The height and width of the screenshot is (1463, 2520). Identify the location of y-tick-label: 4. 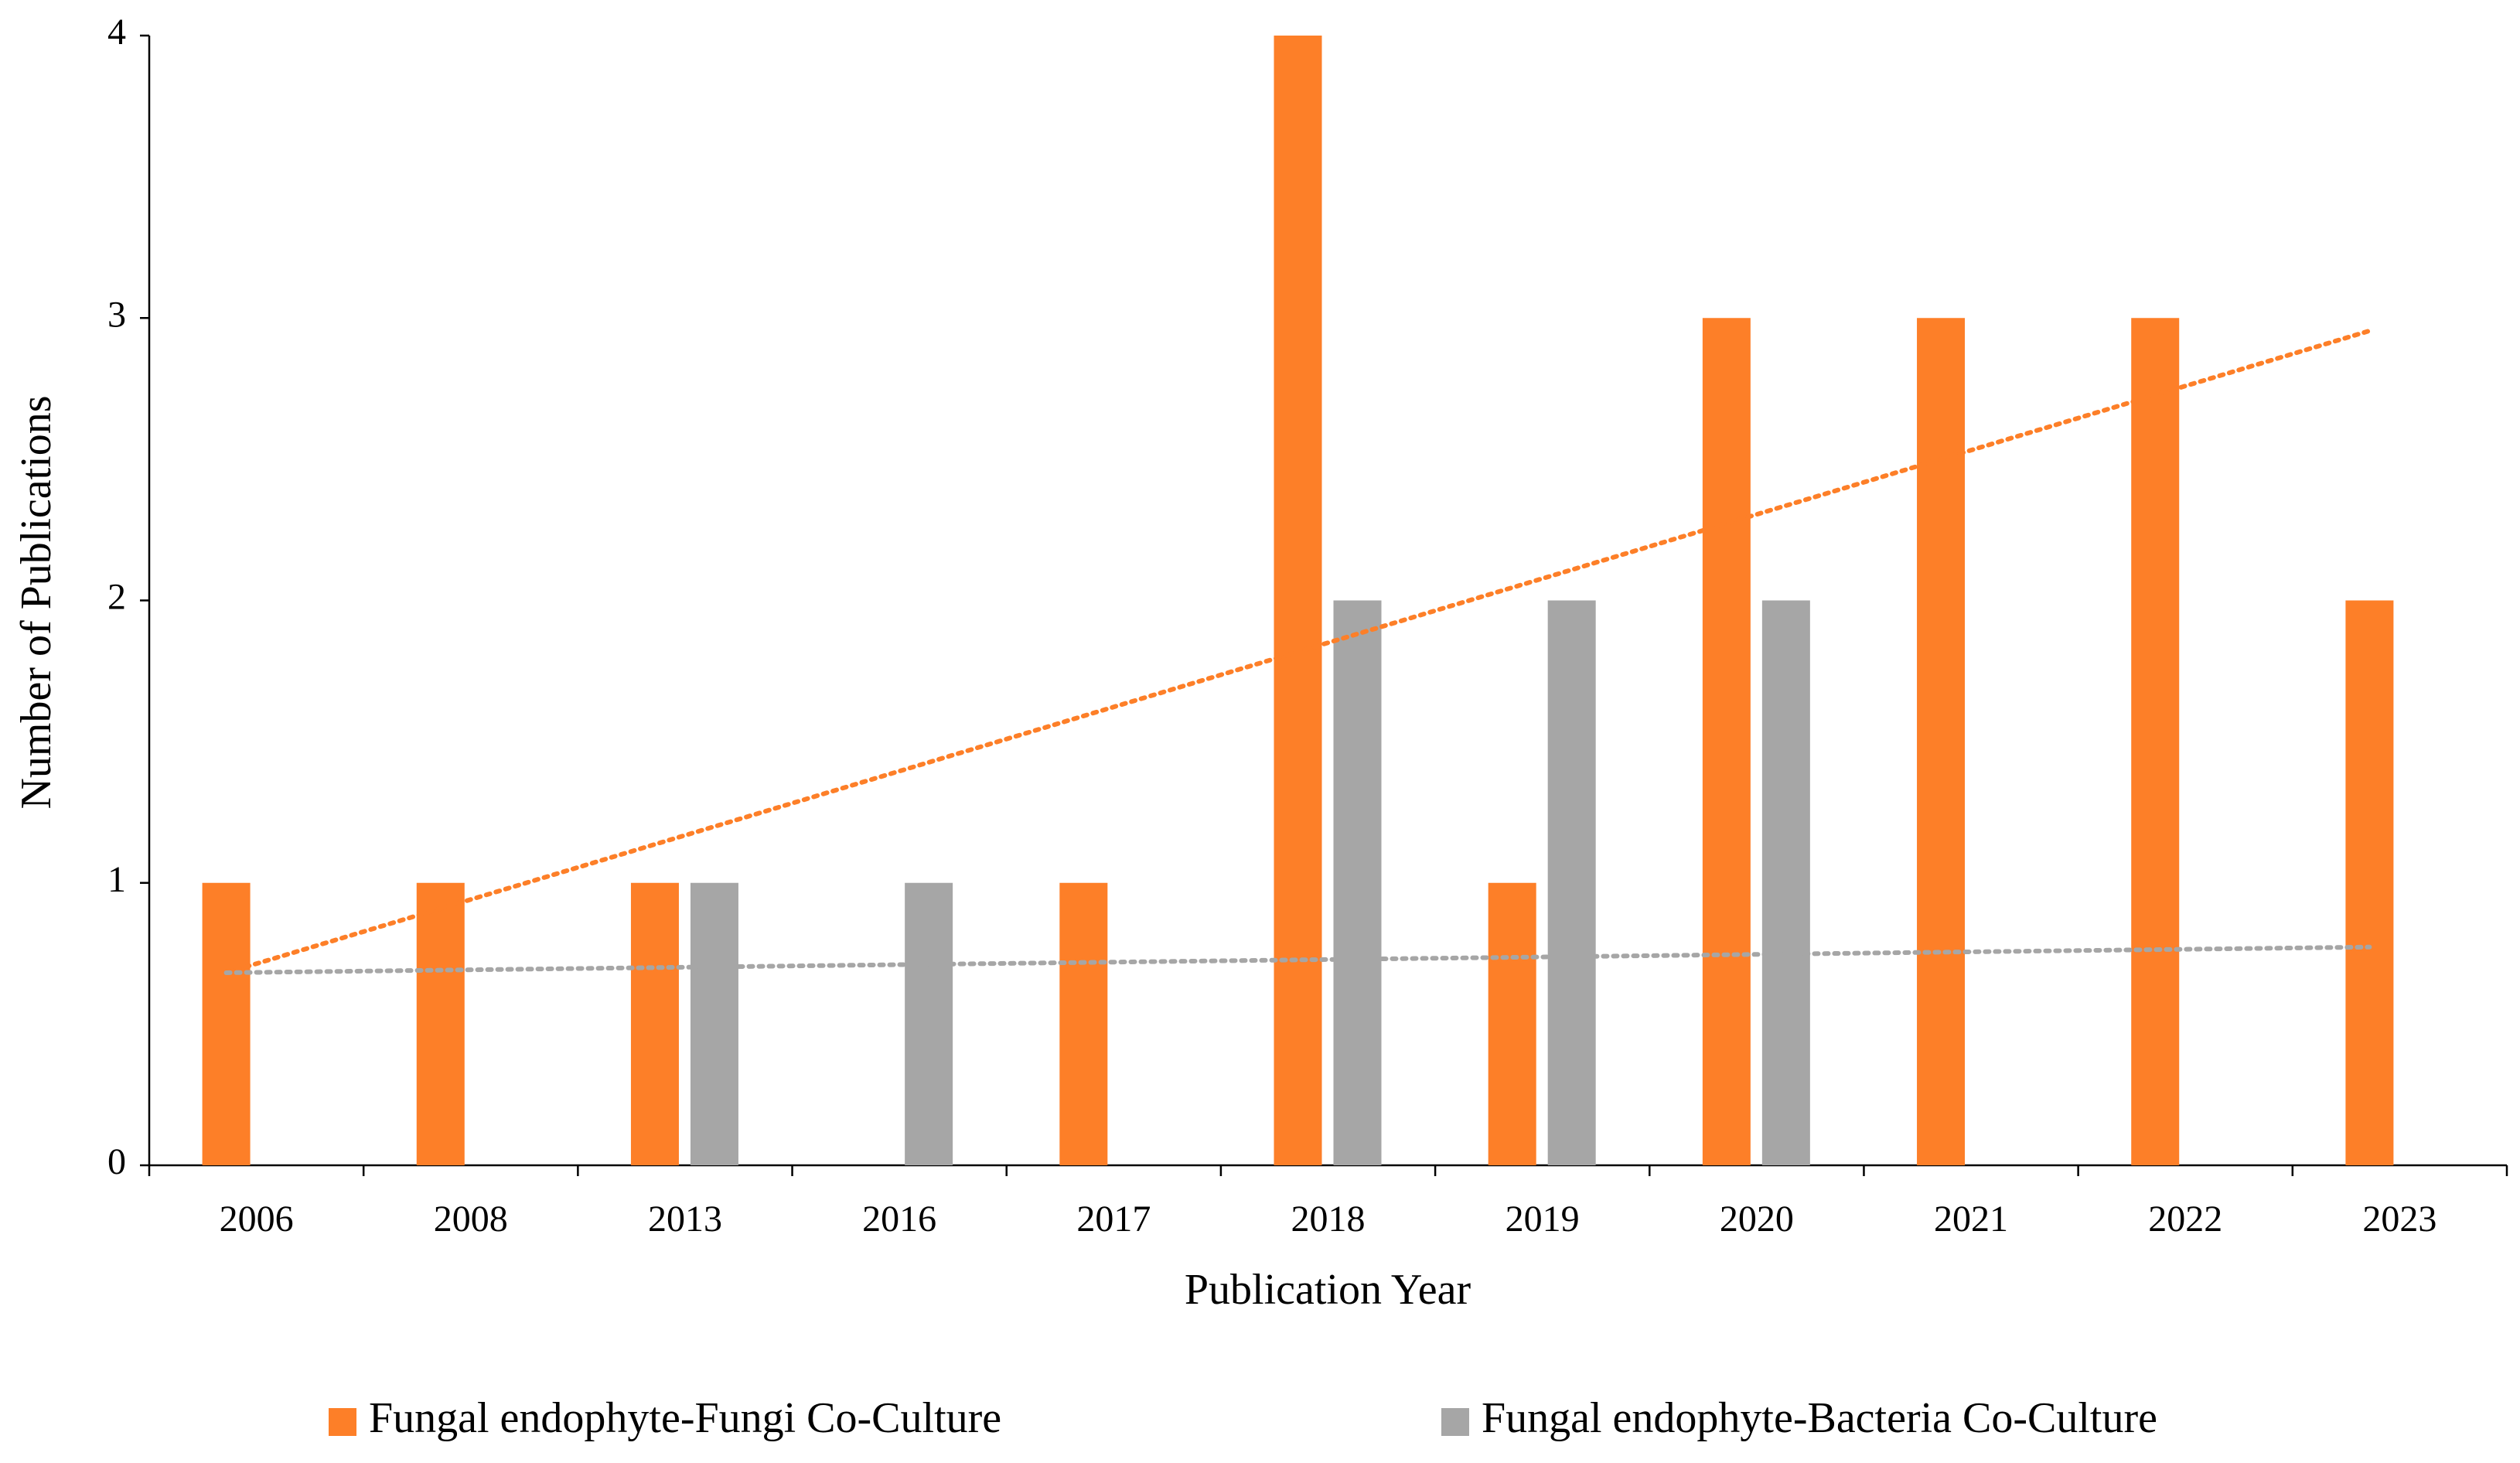
(116, 32).